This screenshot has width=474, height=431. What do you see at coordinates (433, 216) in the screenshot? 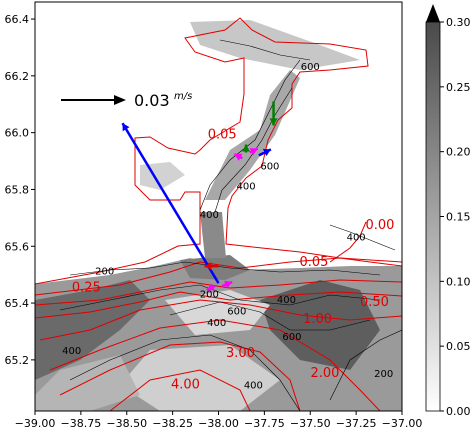
I see `colorbar-gradient` at bounding box center [433, 216].